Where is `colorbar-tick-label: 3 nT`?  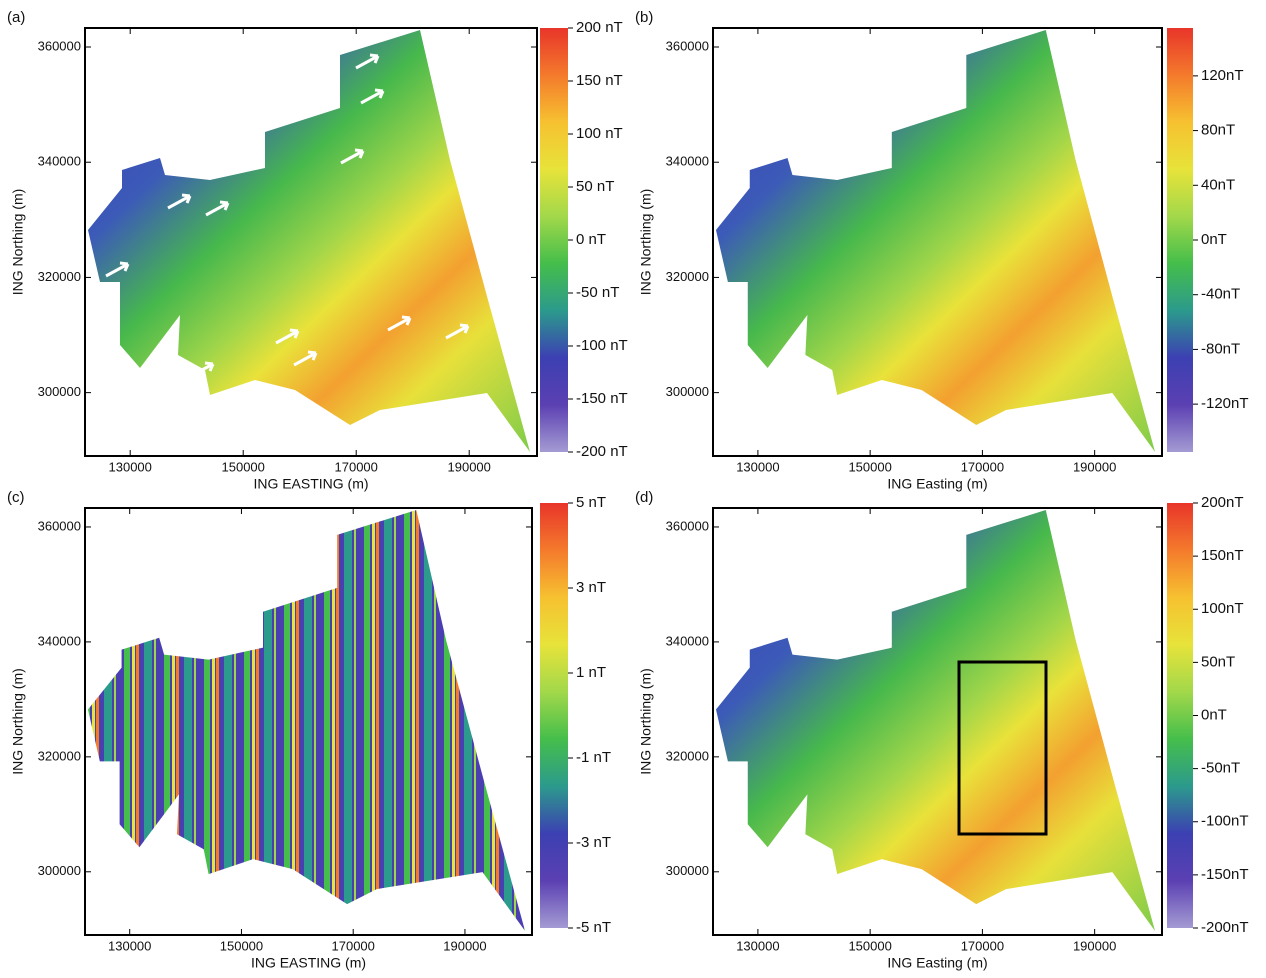 colorbar-tick-label: 3 nT is located at coordinates (591, 587).